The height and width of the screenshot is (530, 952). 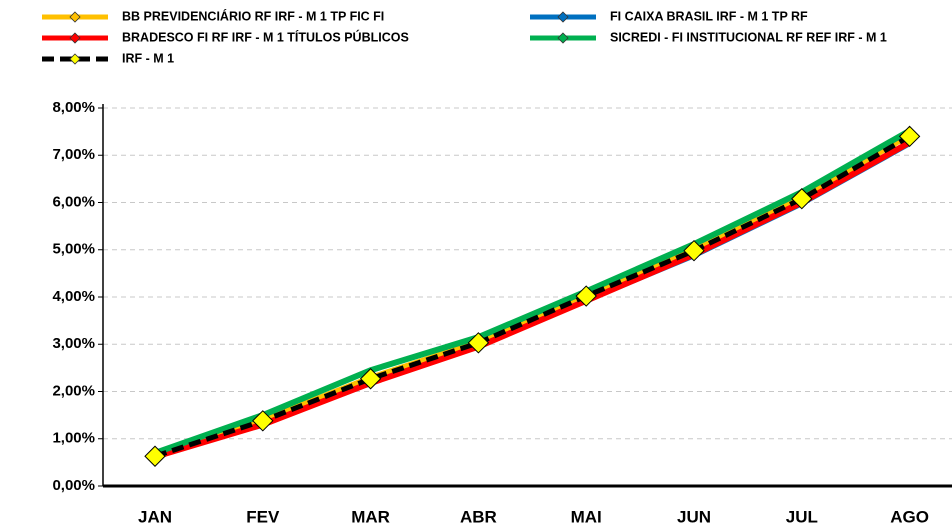 What do you see at coordinates (909, 516) in the screenshot?
I see `x-tick-label: AGO` at bounding box center [909, 516].